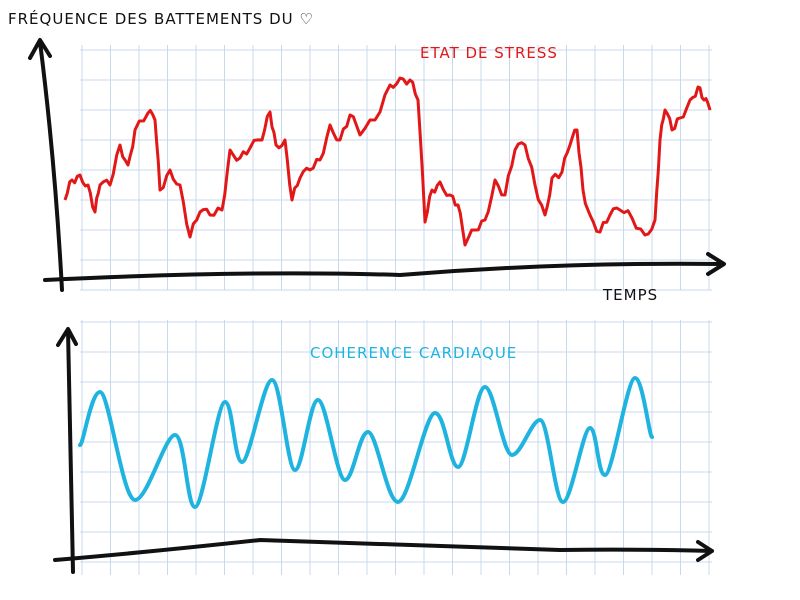 The width and height of the screenshot is (800, 600). What do you see at coordinates (383, 550) in the screenshot?
I see `x-axis-bottom` at bounding box center [383, 550].